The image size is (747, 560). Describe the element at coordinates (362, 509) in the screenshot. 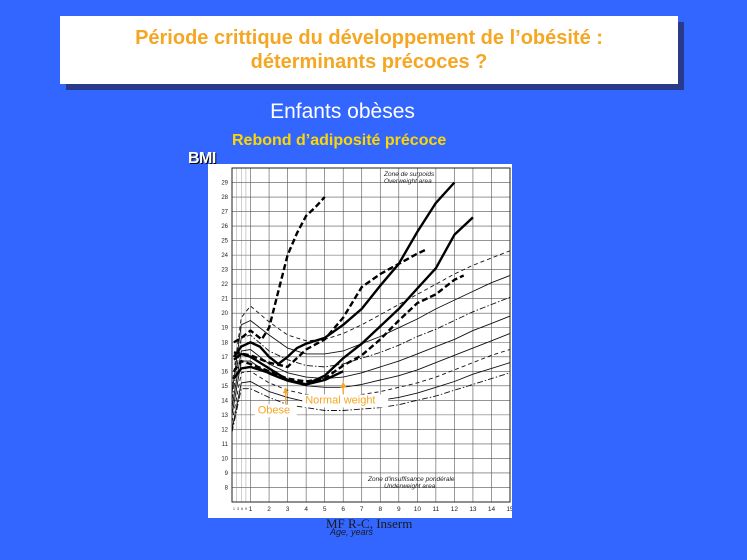

I see `x-tick-label: 7` at that location.